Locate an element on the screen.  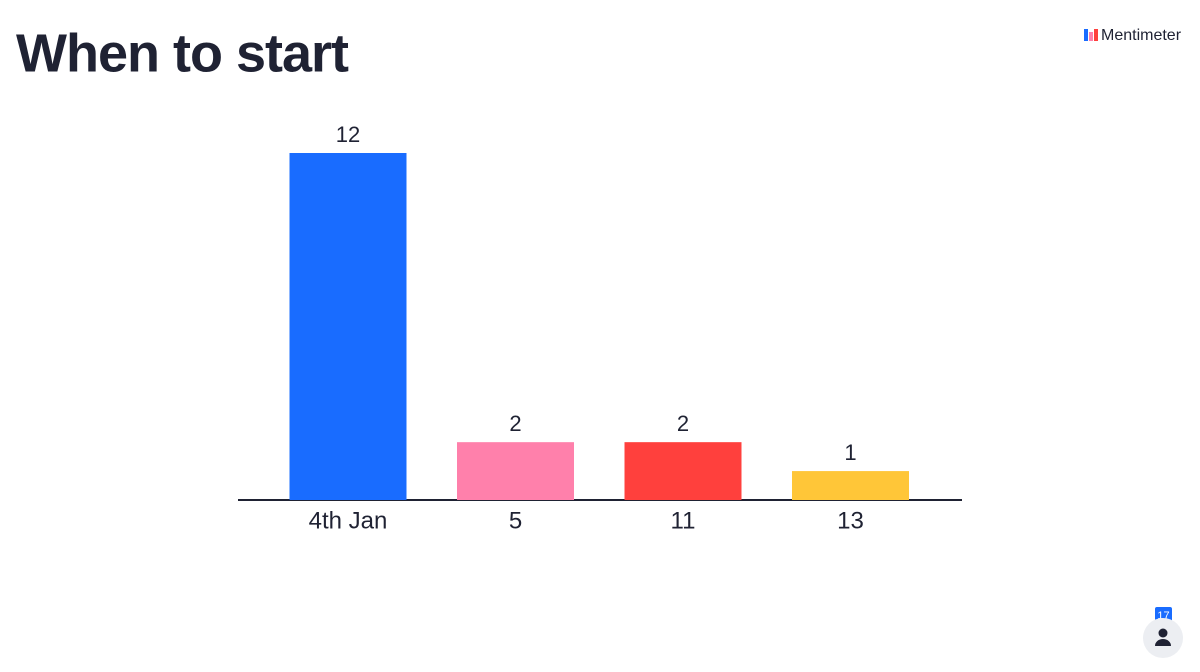
x-tick-label: 5 is located at coordinates (515, 520).